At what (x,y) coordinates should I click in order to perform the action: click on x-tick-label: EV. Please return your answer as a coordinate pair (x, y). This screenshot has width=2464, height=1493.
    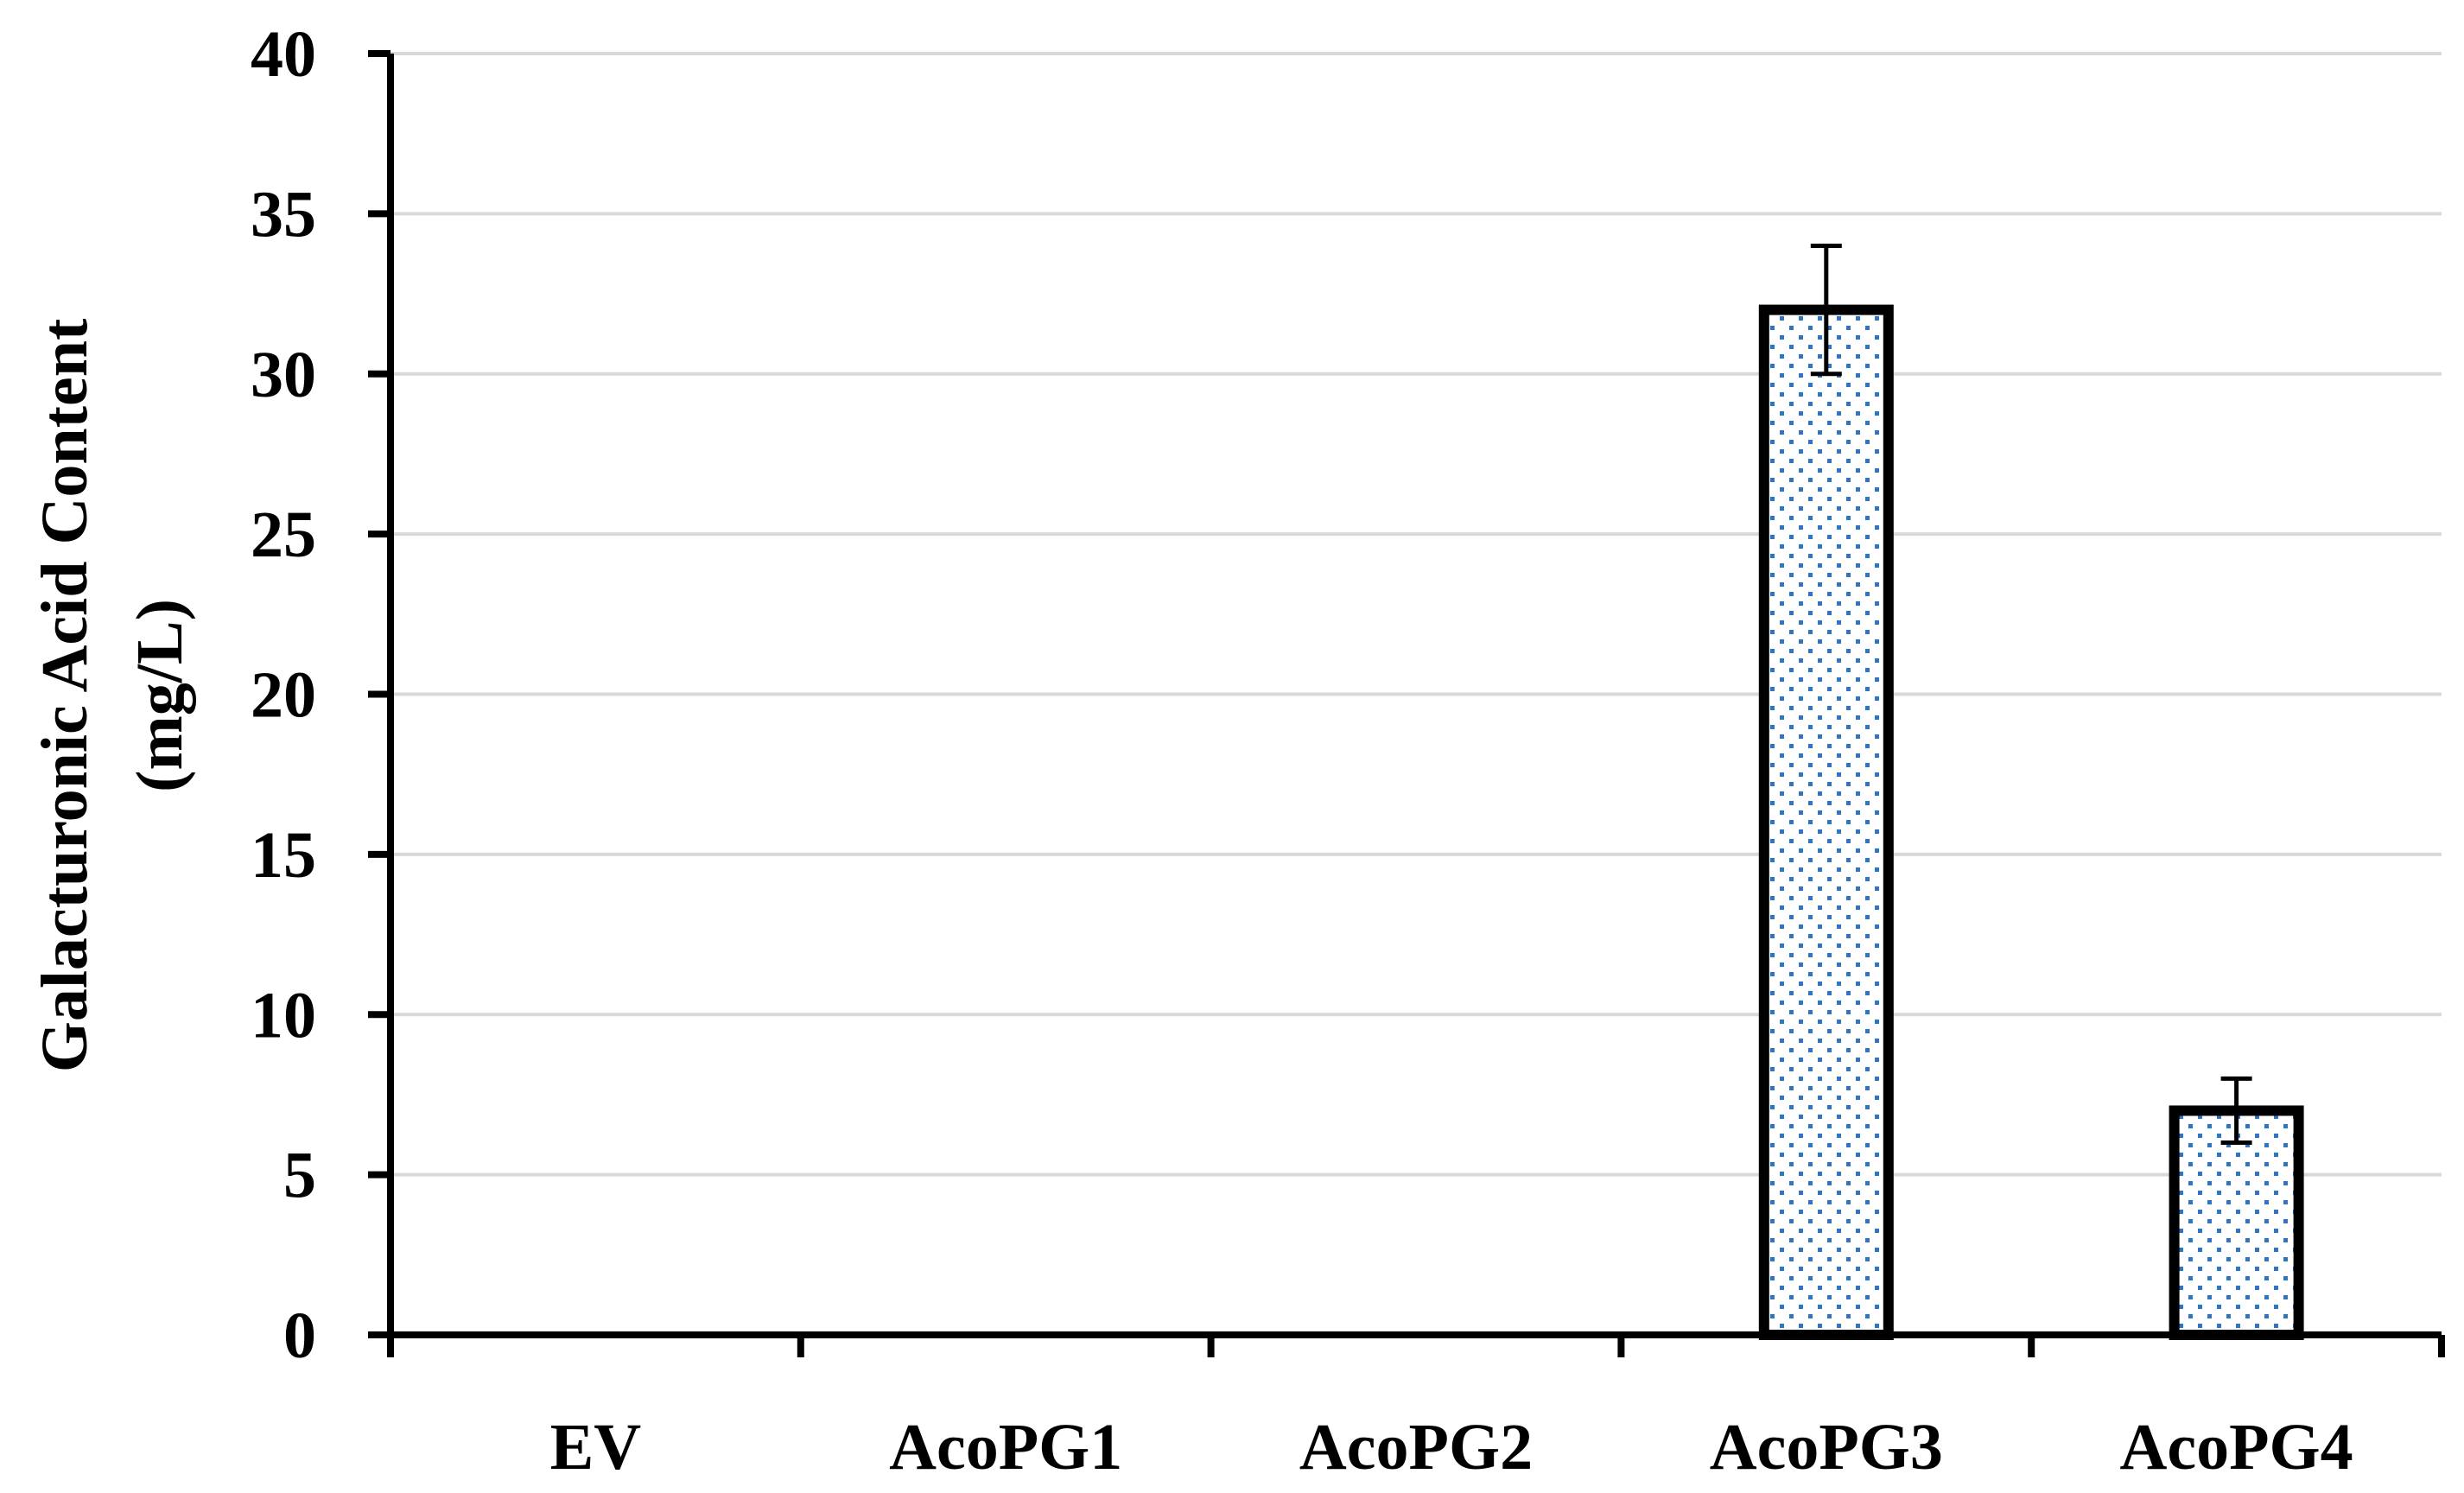
    Looking at the image, I should click on (596, 1447).